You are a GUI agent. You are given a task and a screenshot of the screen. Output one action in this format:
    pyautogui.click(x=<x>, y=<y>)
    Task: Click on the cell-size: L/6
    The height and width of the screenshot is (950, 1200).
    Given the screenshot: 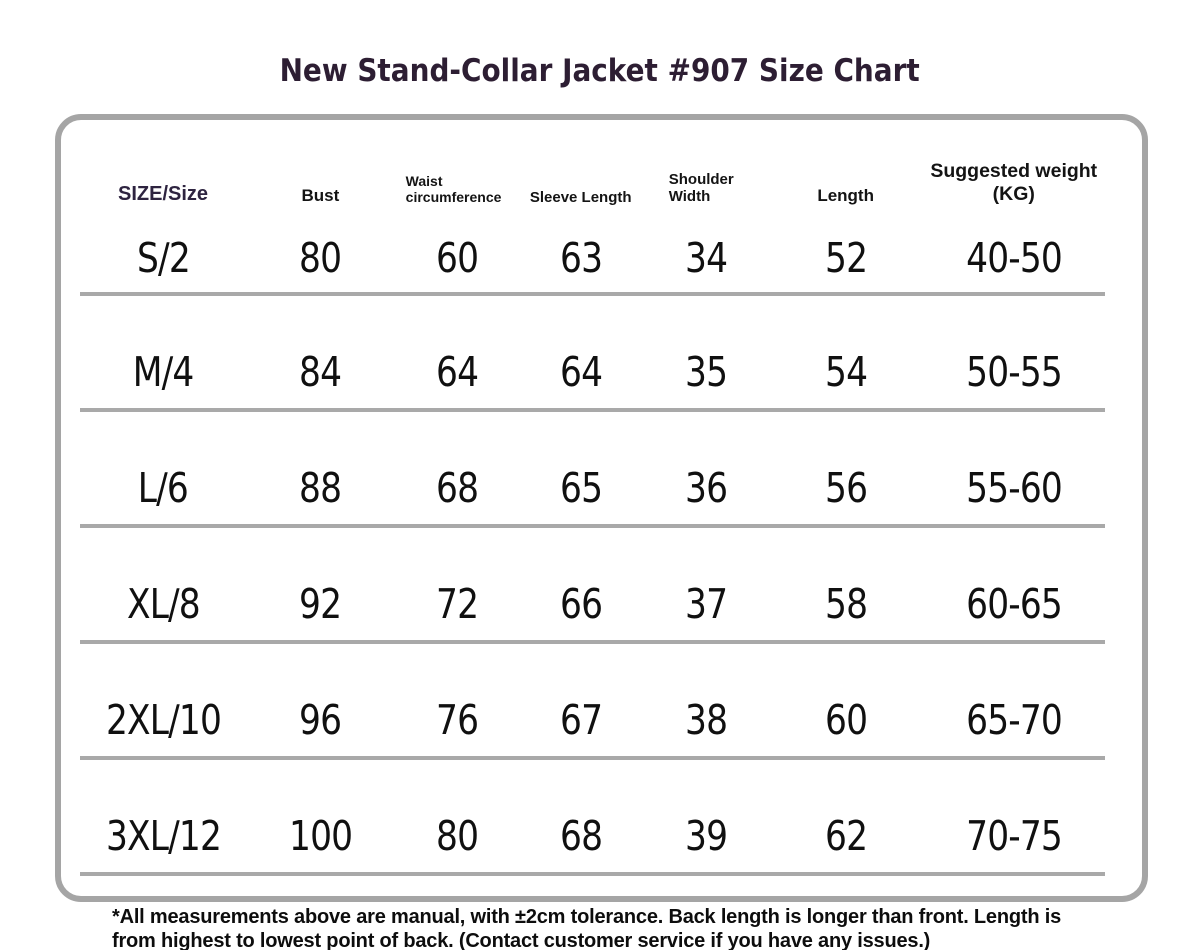 What is the action you would take?
    pyautogui.click(x=163, y=469)
    